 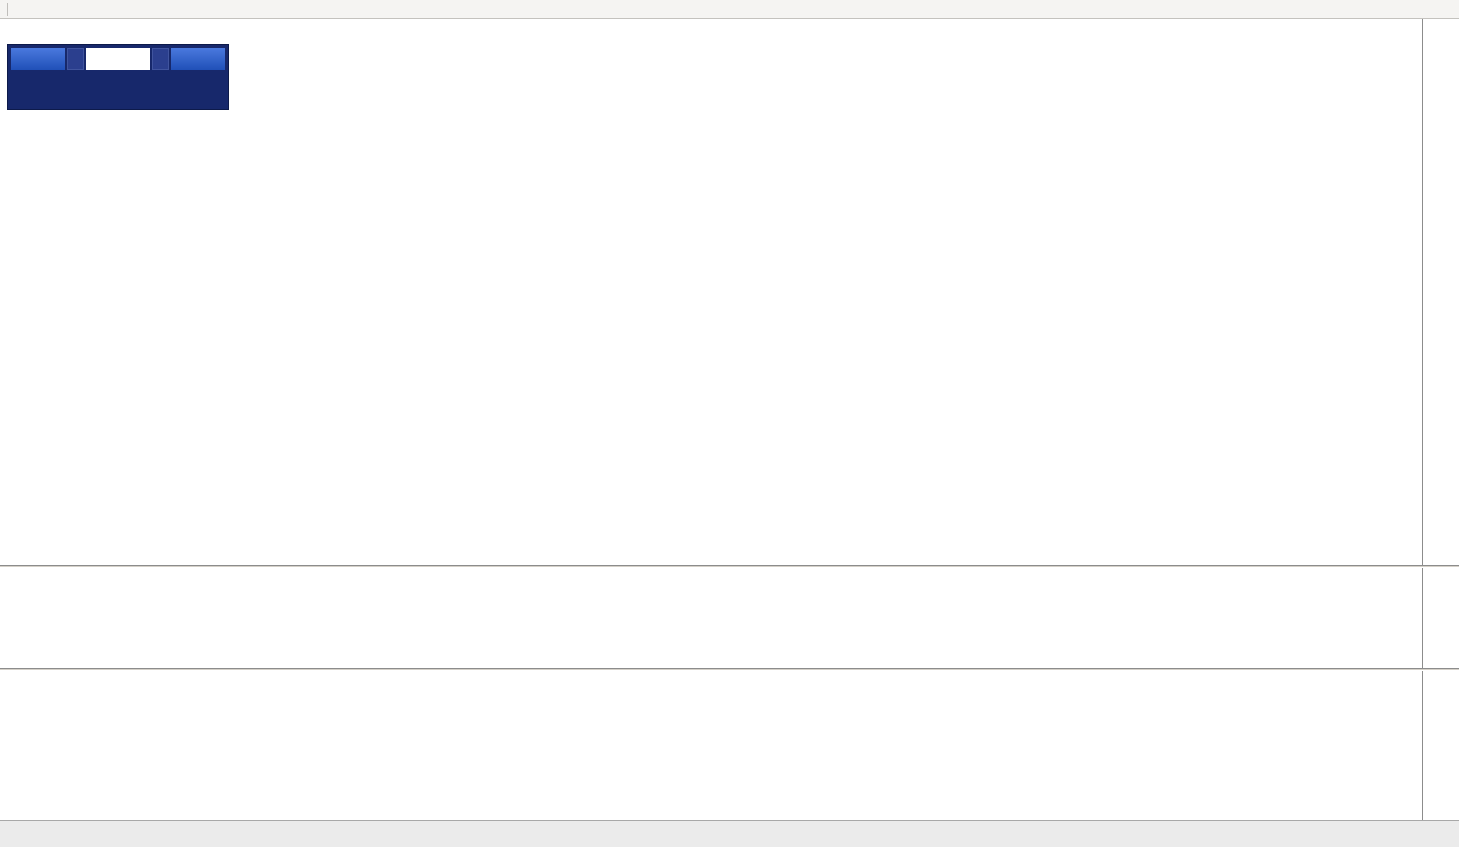 I want to click on volume-step-up-button, so click(x=160, y=59).